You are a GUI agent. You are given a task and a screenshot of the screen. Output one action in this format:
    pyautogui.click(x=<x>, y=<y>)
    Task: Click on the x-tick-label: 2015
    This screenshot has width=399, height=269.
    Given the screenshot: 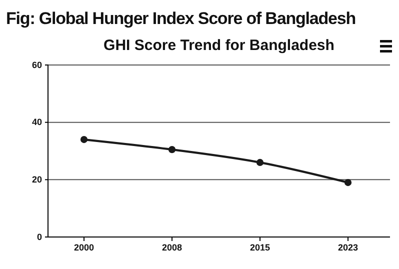 What is the action you would take?
    pyautogui.click(x=260, y=247)
    